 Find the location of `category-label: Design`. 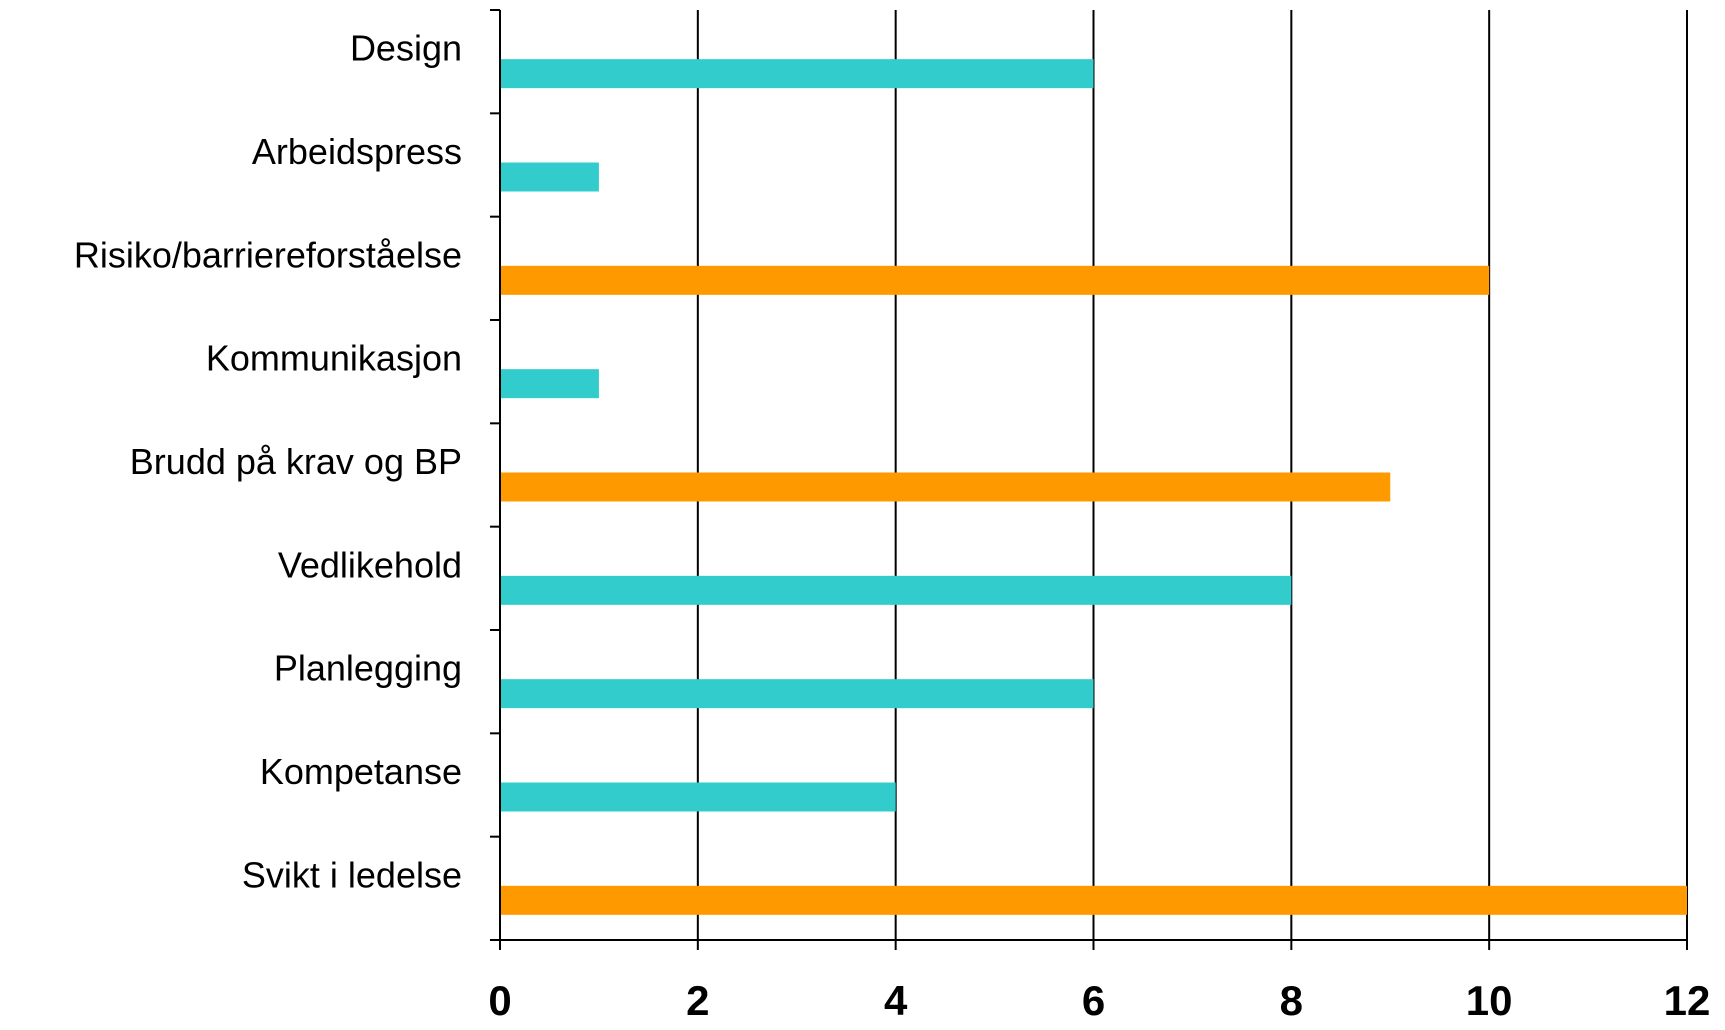

category-label: Design is located at coordinates (406, 48).